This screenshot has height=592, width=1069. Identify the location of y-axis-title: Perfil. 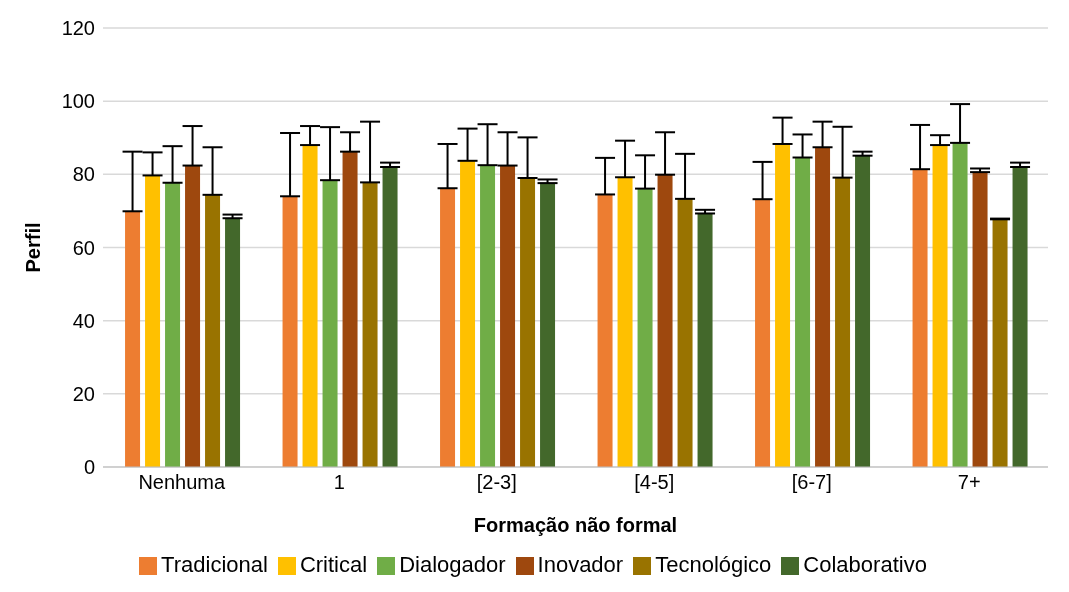
(33, 247).